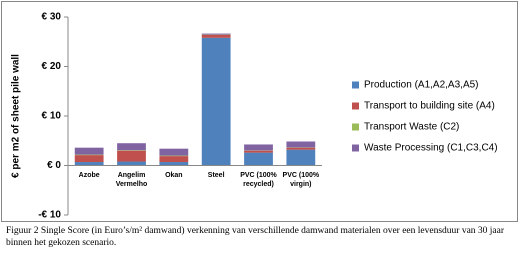 The image size is (520, 255). I want to click on legend-label: Transport Waste (C2), so click(411, 127).